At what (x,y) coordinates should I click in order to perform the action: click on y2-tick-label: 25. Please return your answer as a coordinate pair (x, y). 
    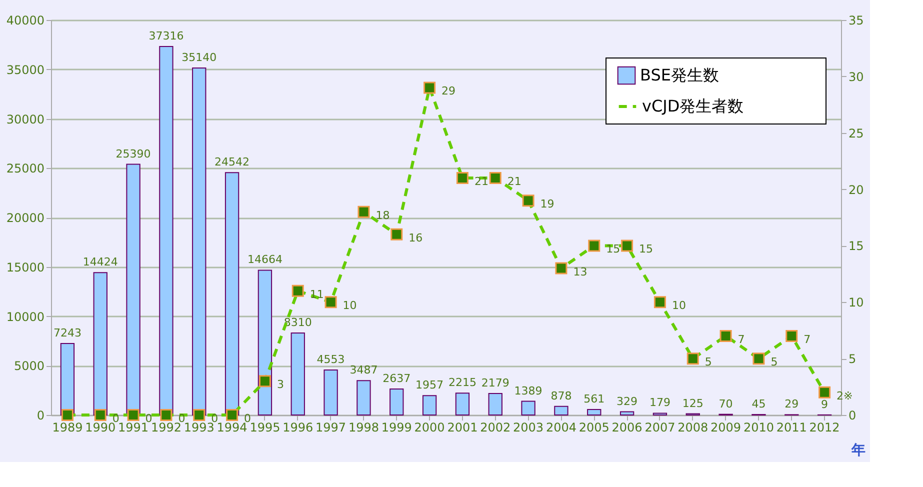
    Looking at the image, I should click on (856, 133).